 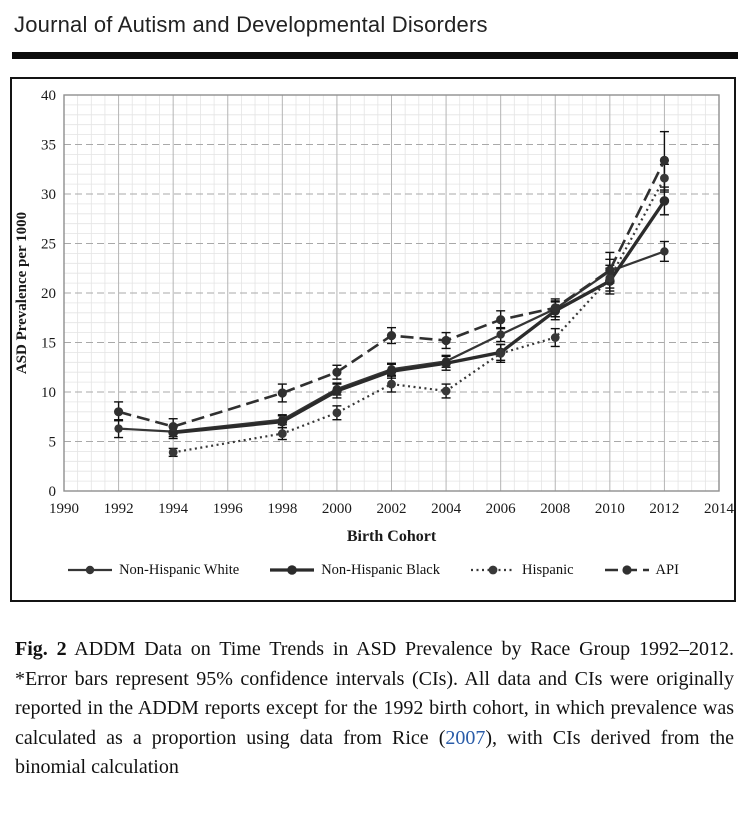 What do you see at coordinates (465, 737) in the screenshot?
I see `citation-link-rice-2007: 2007` at bounding box center [465, 737].